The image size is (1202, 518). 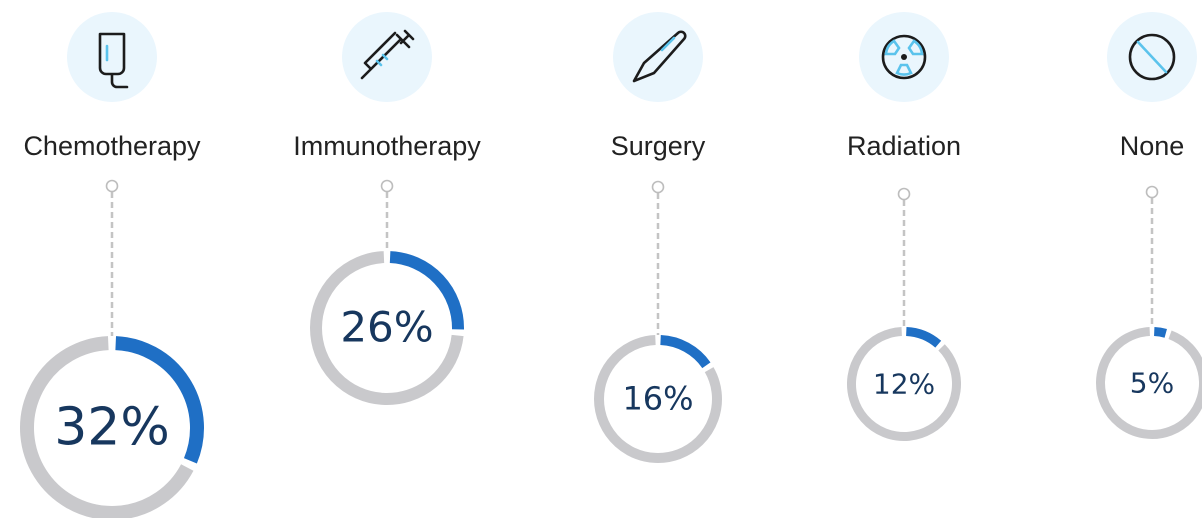 What do you see at coordinates (904, 146) in the screenshot?
I see `category-label: Radiation` at bounding box center [904, 146].